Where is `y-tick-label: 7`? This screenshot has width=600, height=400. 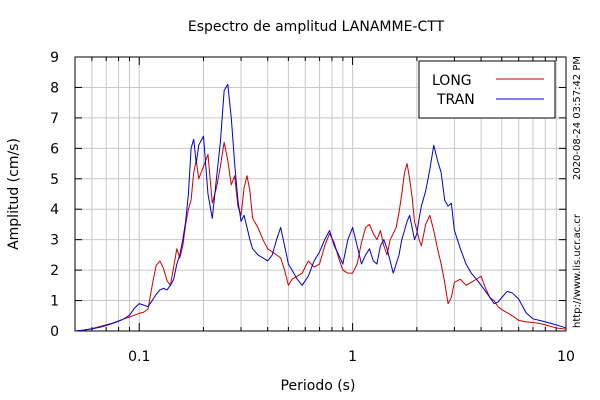
y-tick-label: 7 is located at coordinates (54, 119).